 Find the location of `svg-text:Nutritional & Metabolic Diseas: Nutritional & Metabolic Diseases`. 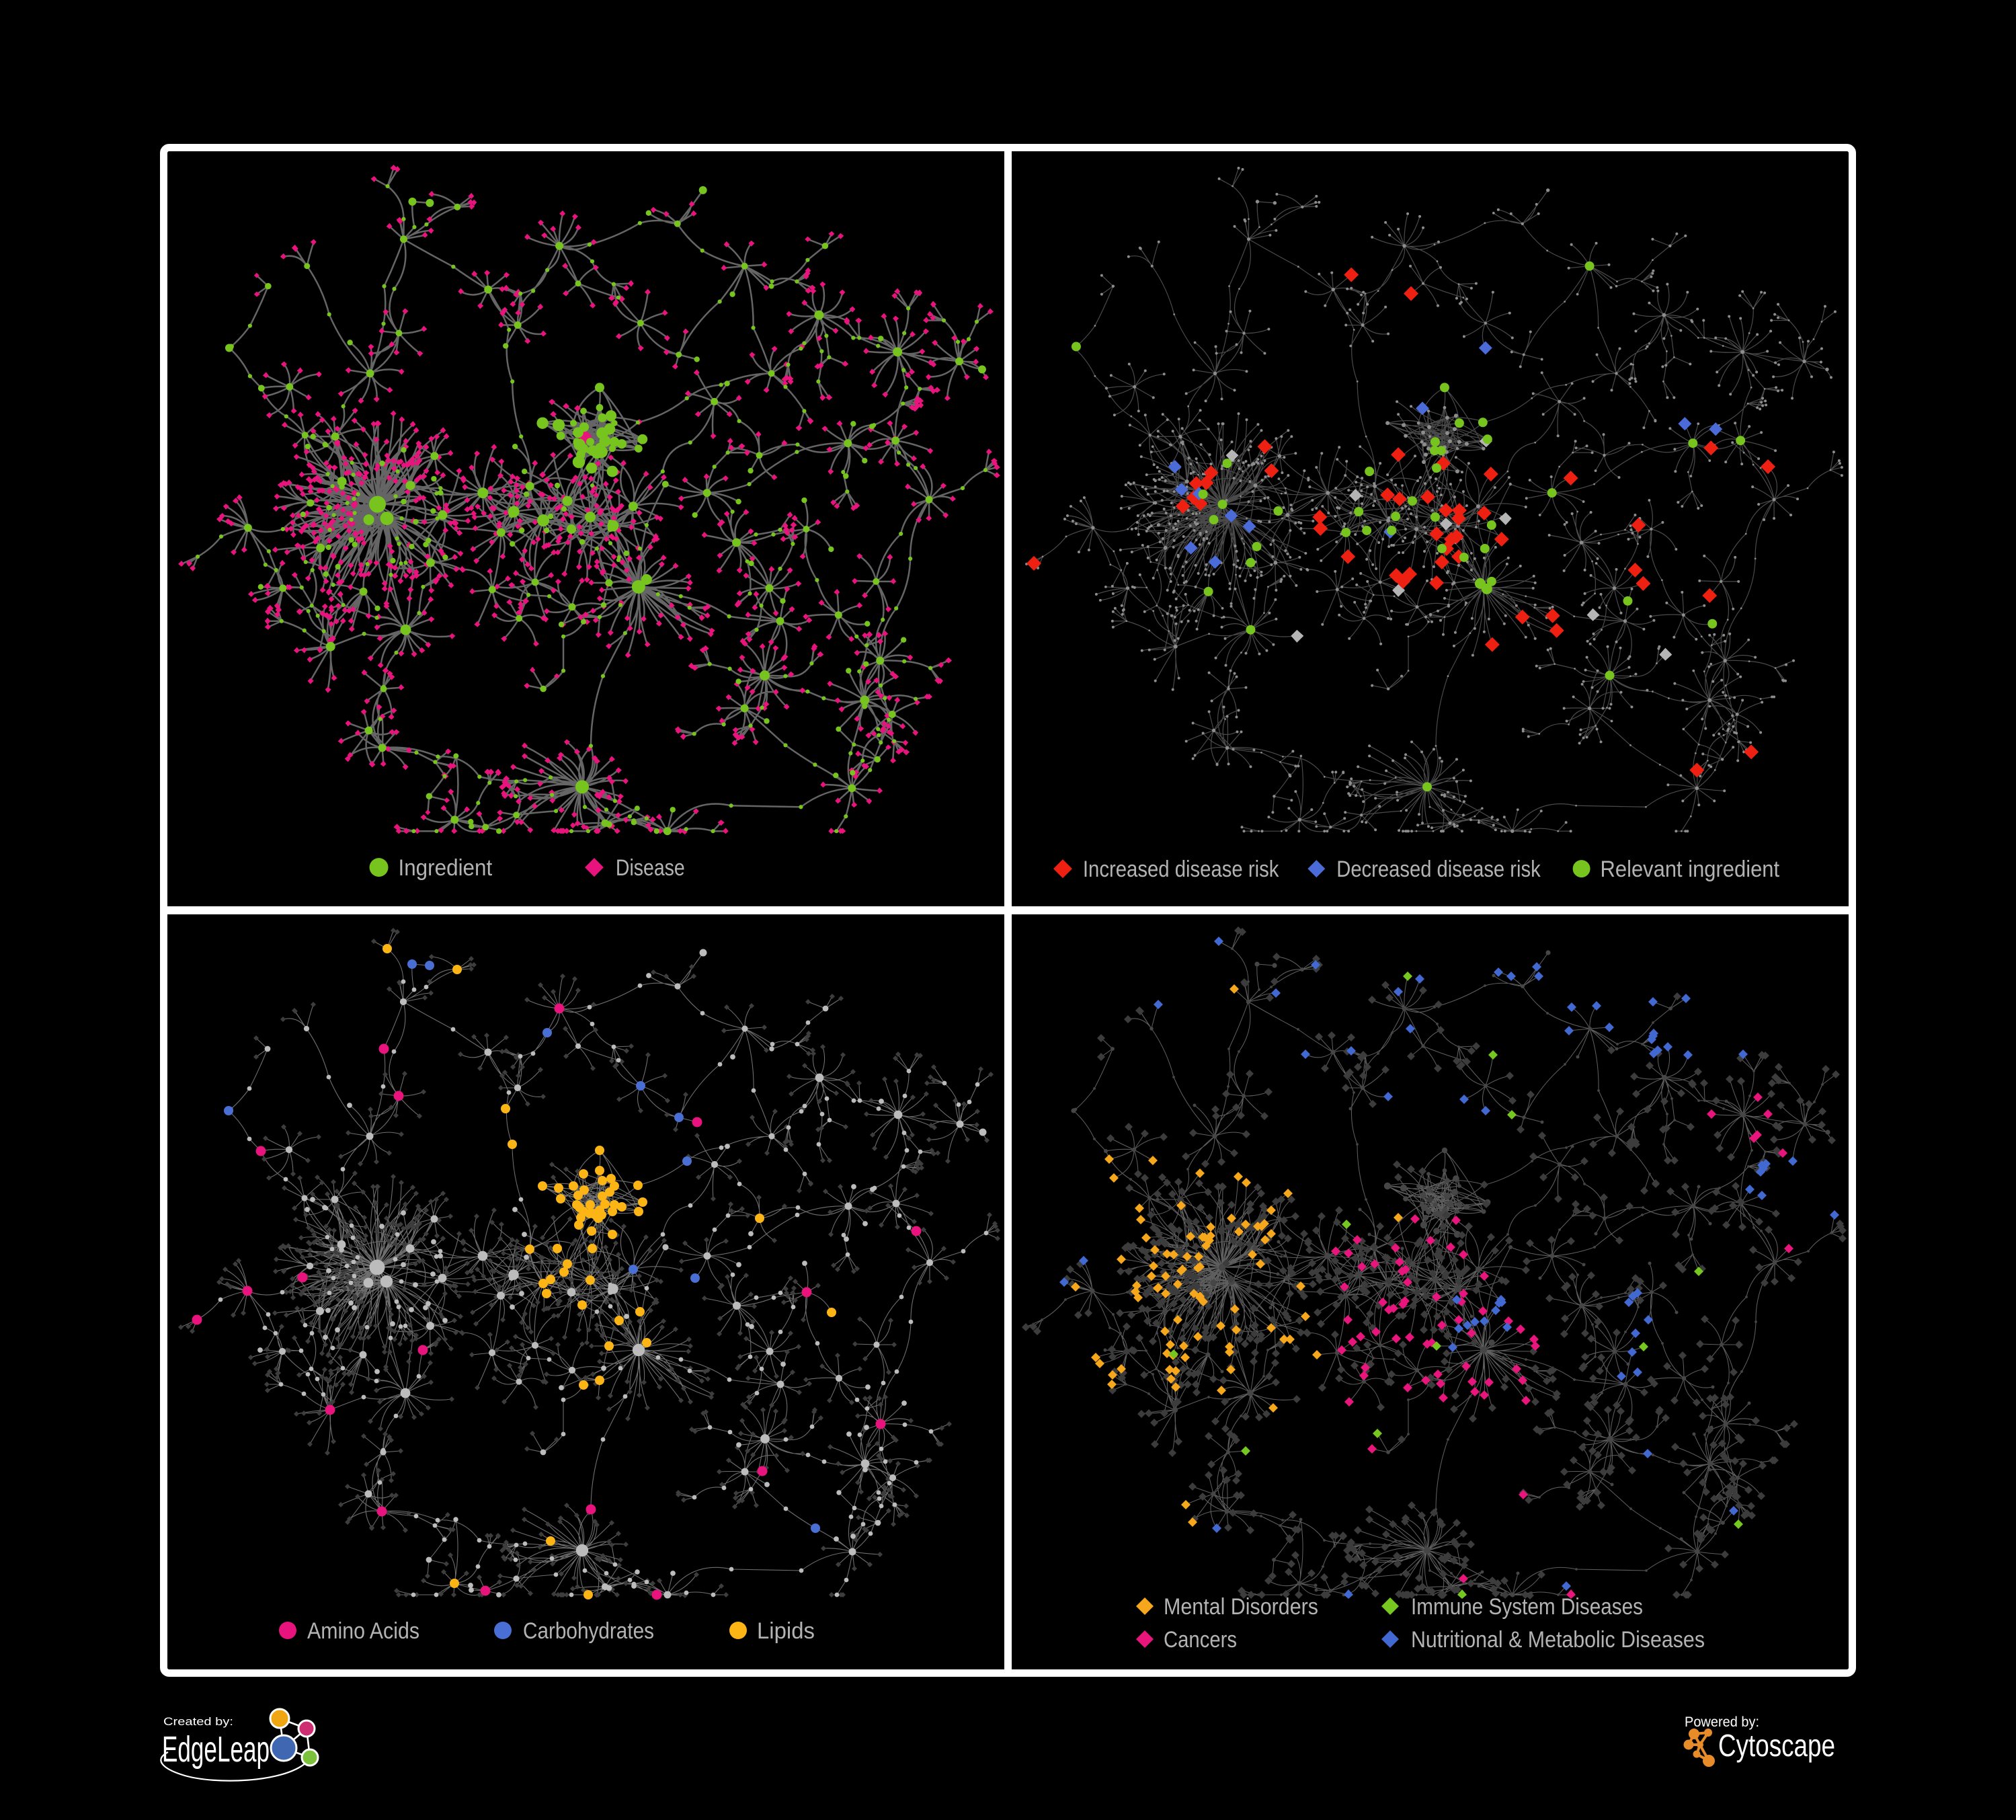

svg-text:Nutritional & Metabolic Diseas: Nutritional & Metabolic Diseases is located at coordinates (1558, 1640).